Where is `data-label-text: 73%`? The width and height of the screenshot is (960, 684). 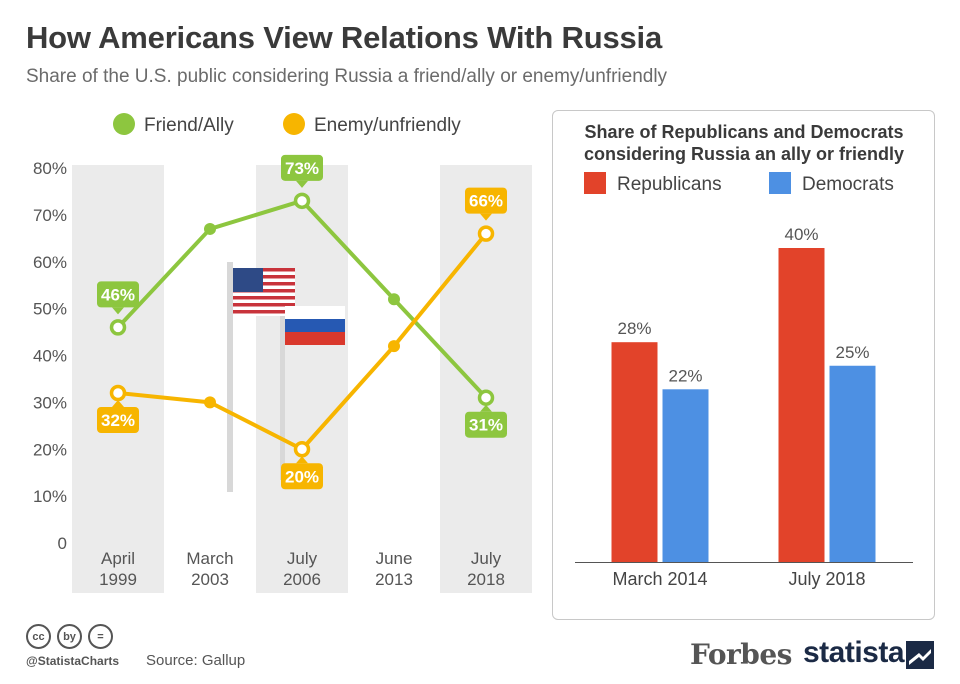 data-label-text: 73% is located at coordinates (302, 168).